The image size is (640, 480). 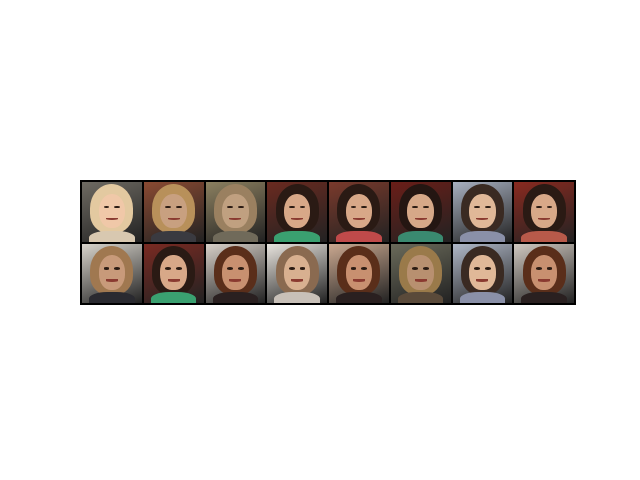 I want to click on face-thumbnail-blurry-woman-blonde, so click(x=420, y=273).